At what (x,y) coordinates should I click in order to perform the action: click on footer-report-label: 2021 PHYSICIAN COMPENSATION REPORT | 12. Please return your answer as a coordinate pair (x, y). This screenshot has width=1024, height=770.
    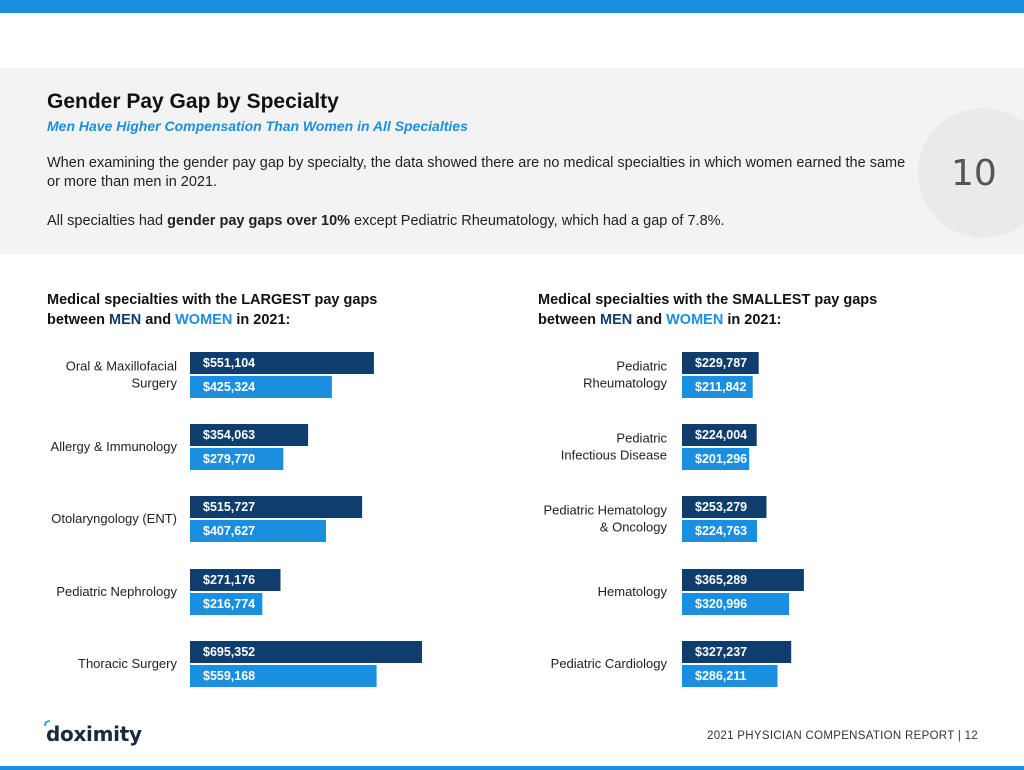
    Looking at the image, I should click on (842, 736).